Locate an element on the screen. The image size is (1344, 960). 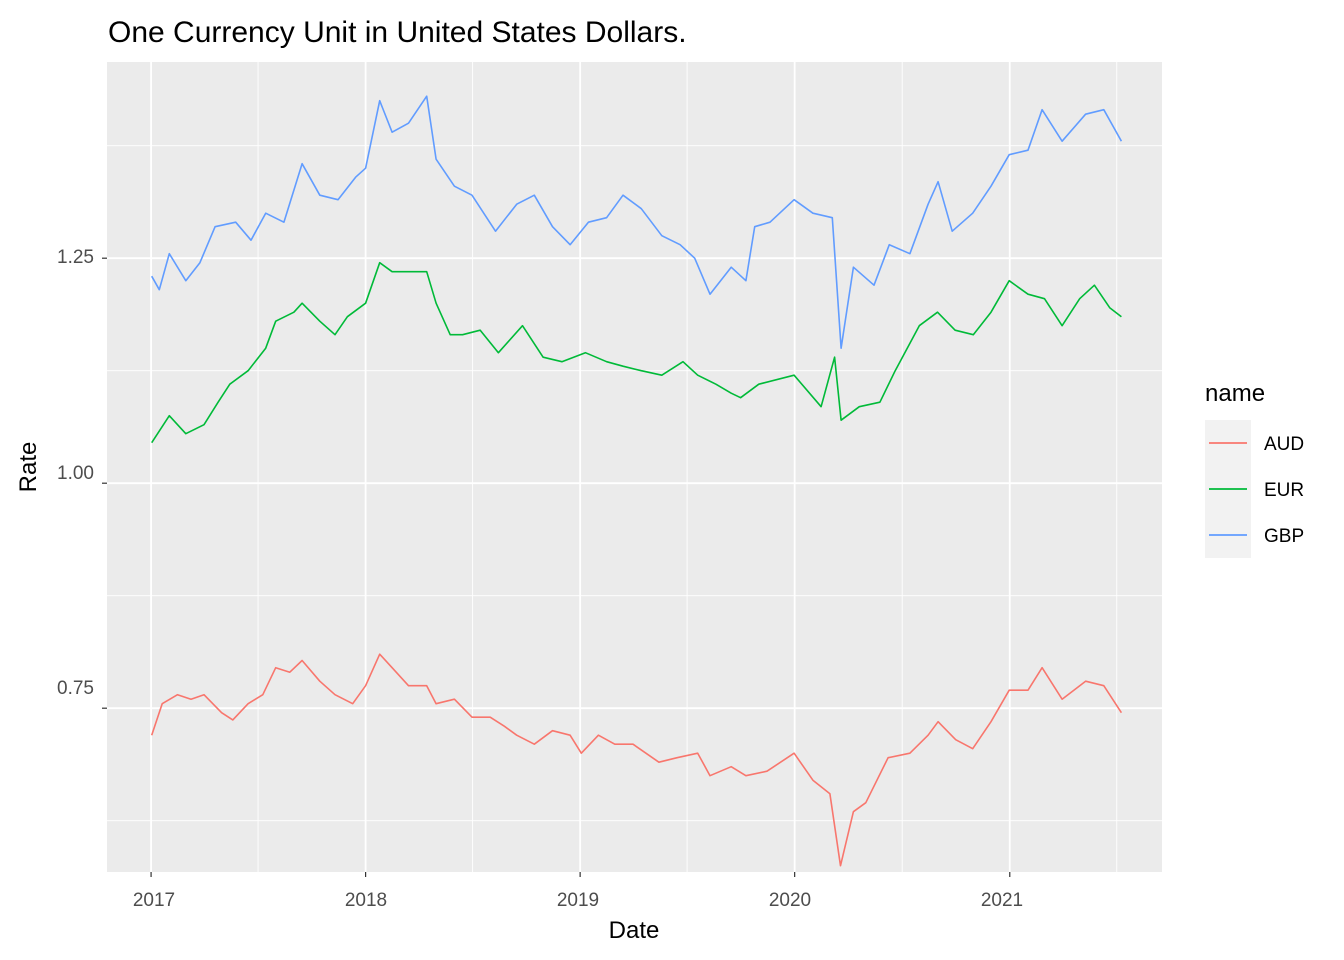
y-tick-label: 0.75 is located at coordinates (75, 688).